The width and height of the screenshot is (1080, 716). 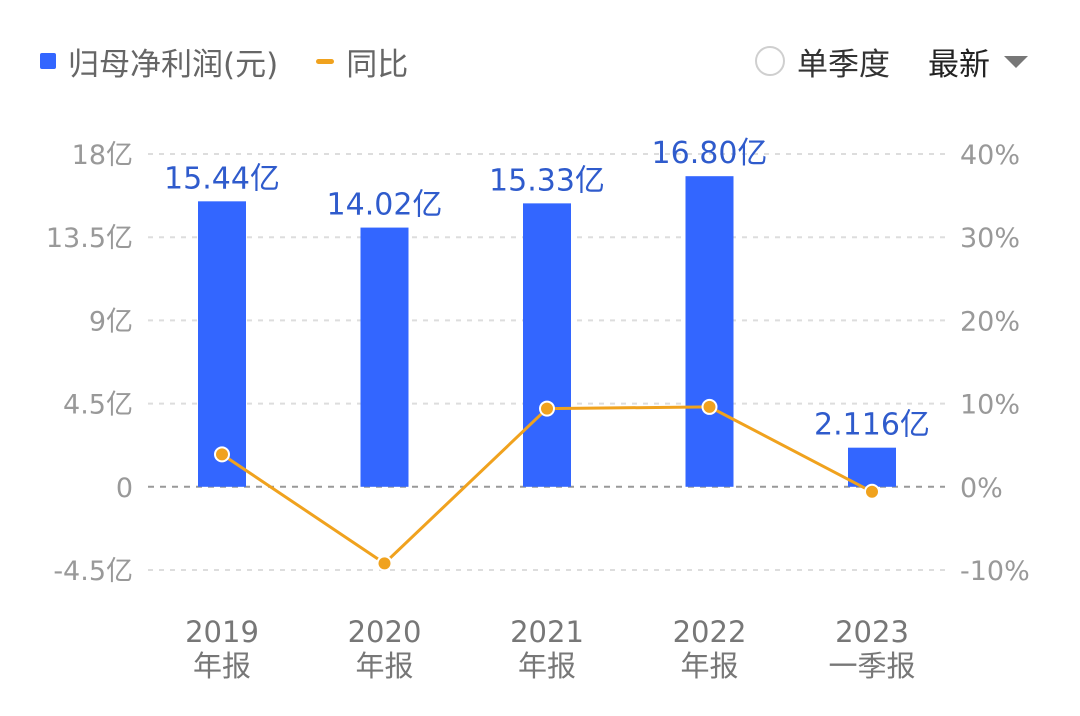 I want to click on bar-value-label: 2.116亿, so click(x=872, y=425).